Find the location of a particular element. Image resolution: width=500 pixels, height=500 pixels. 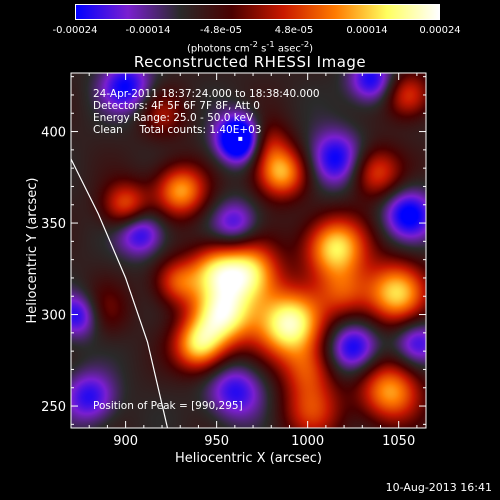

units-text: s is located at coordinates (262, 49).